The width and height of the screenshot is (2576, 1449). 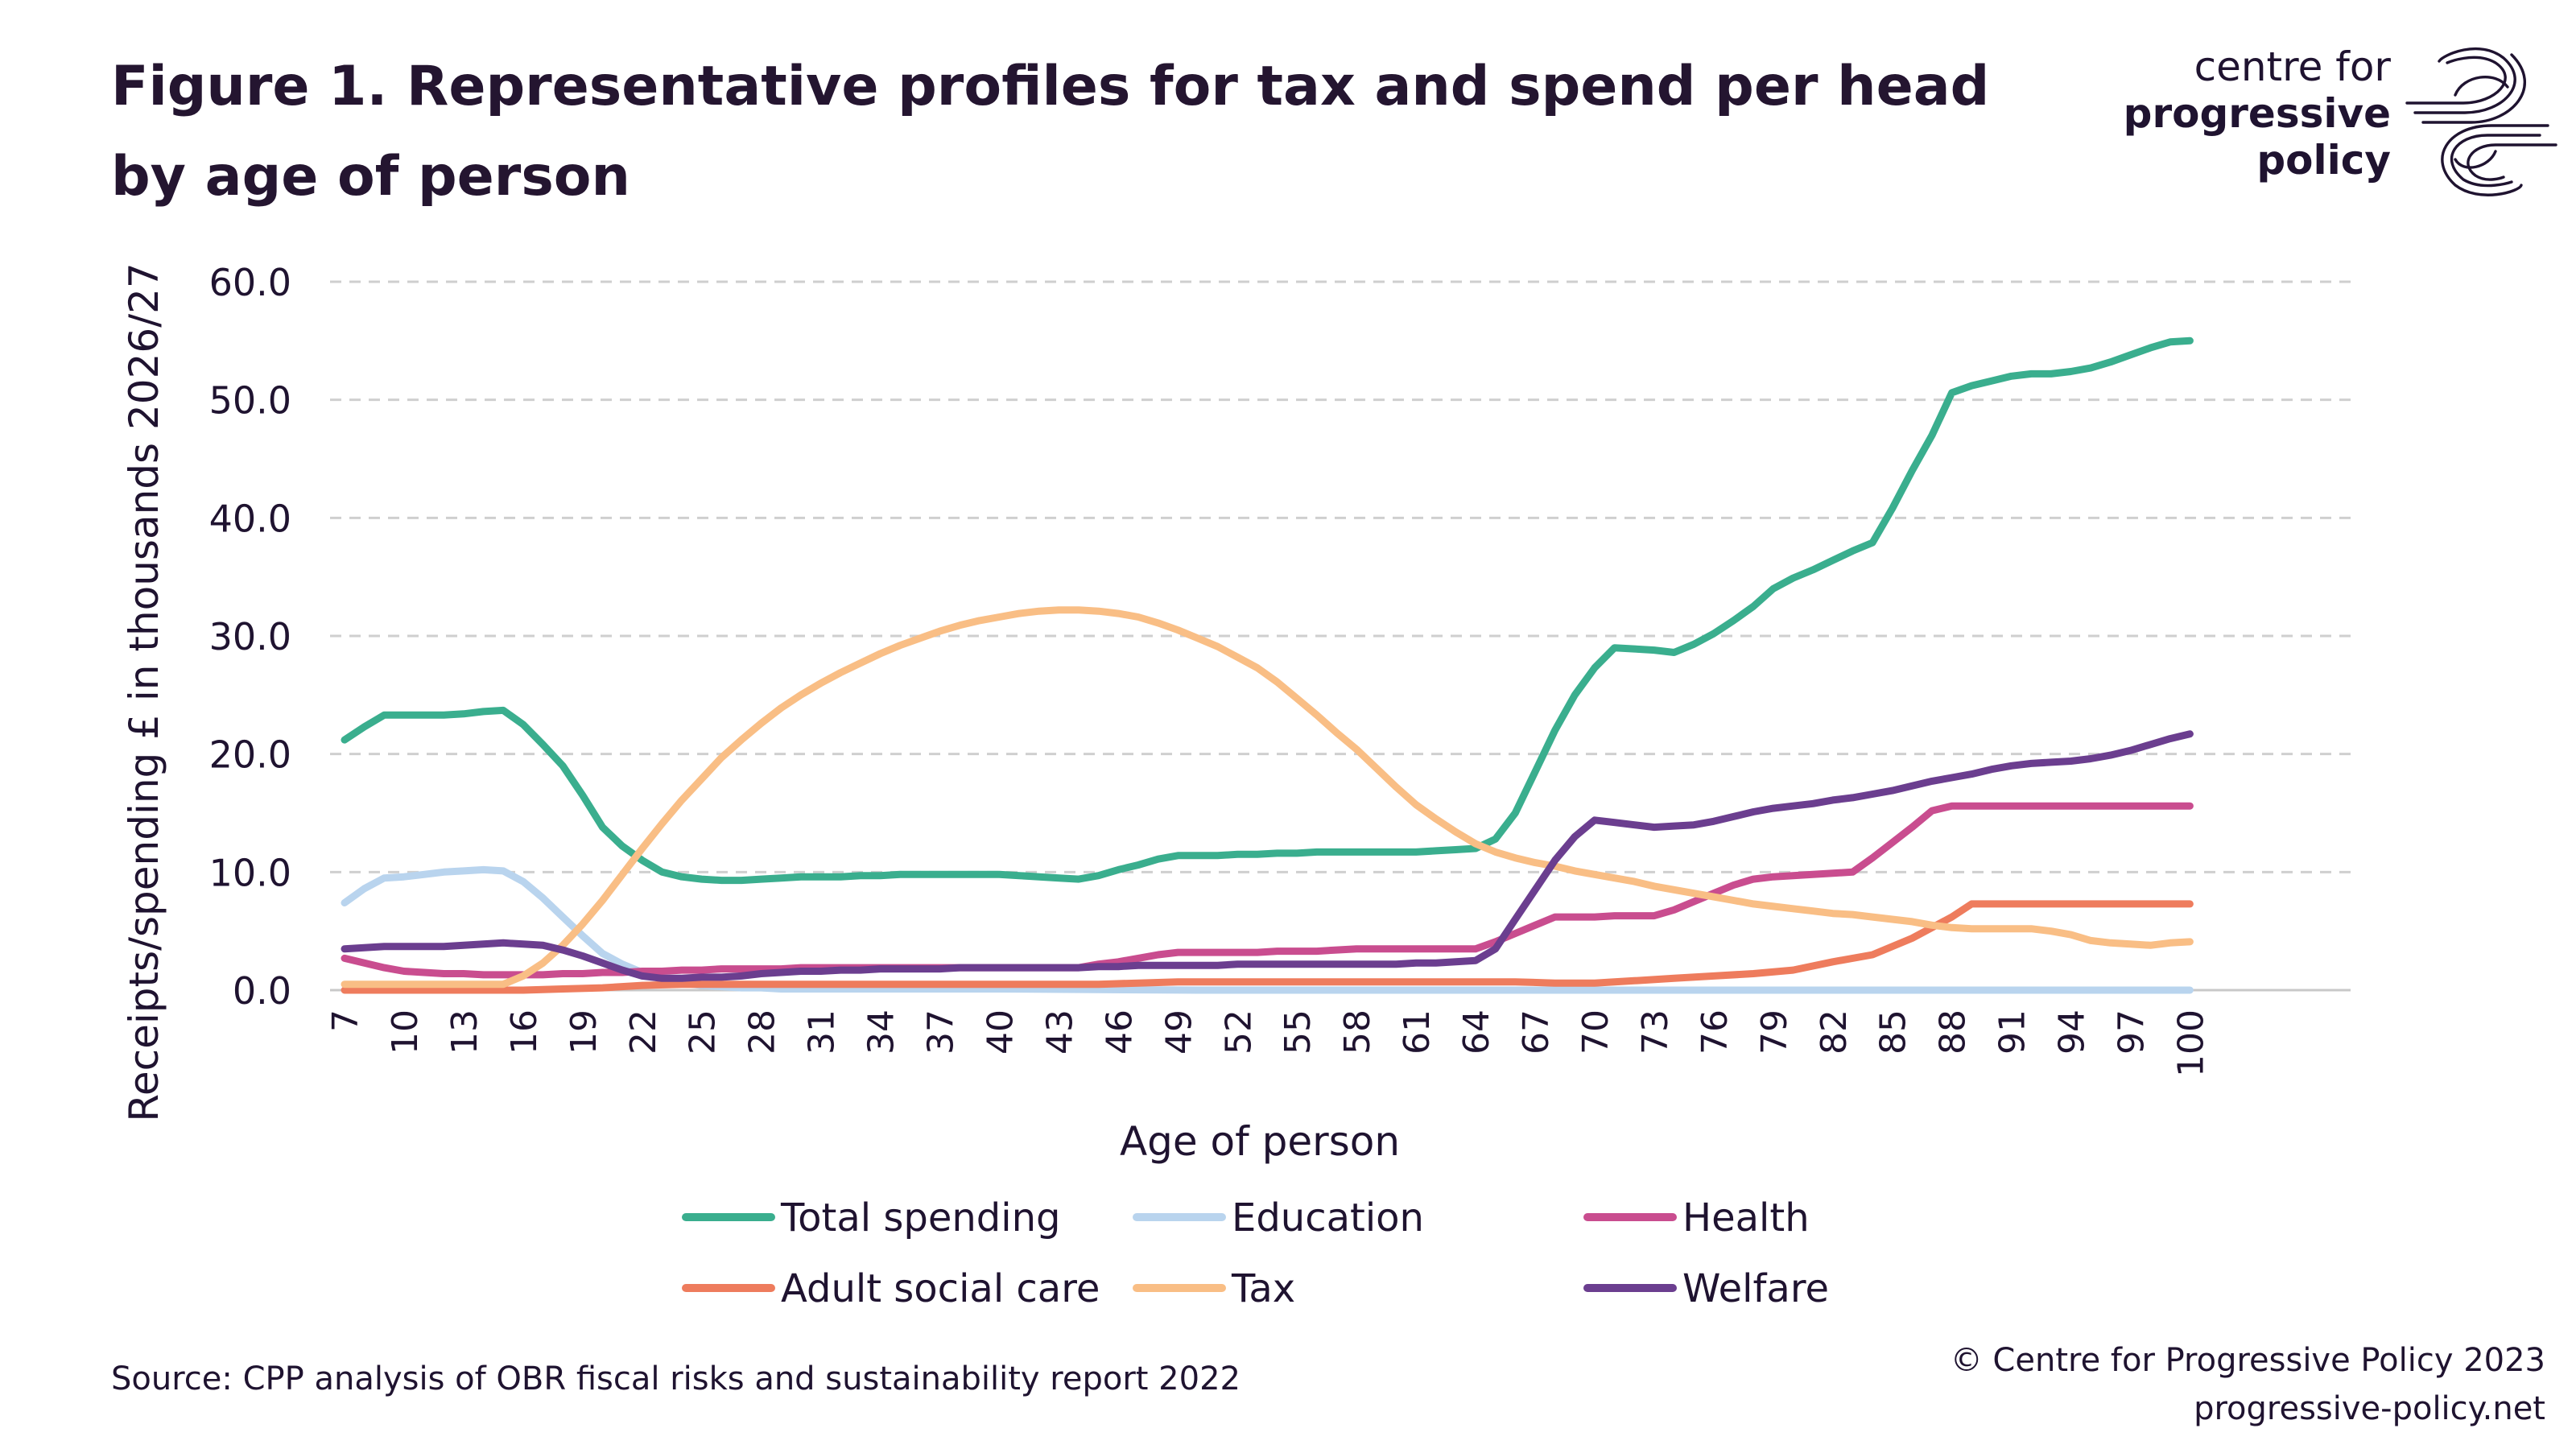 What do you see at coordinates (1715, 1032) in the screenshot?
I see `x-tick-label: 76` at bounding box center [1715, 1032].